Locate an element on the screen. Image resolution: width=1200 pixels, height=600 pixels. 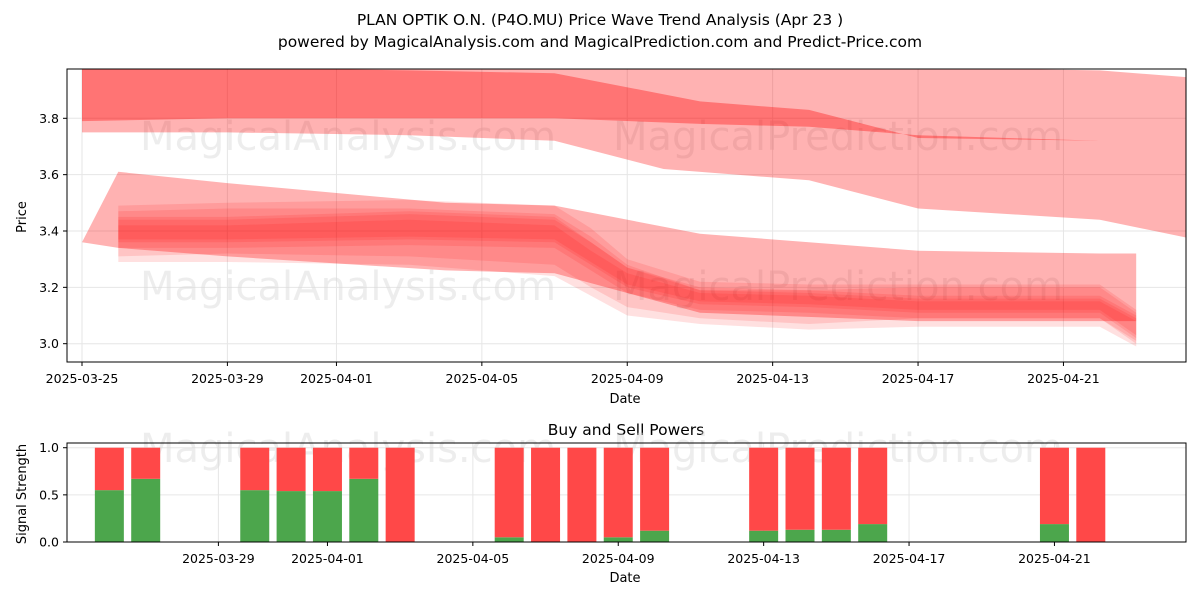
price-x-tick-label: 2025-04-09 is located at coordinates (627, 378).